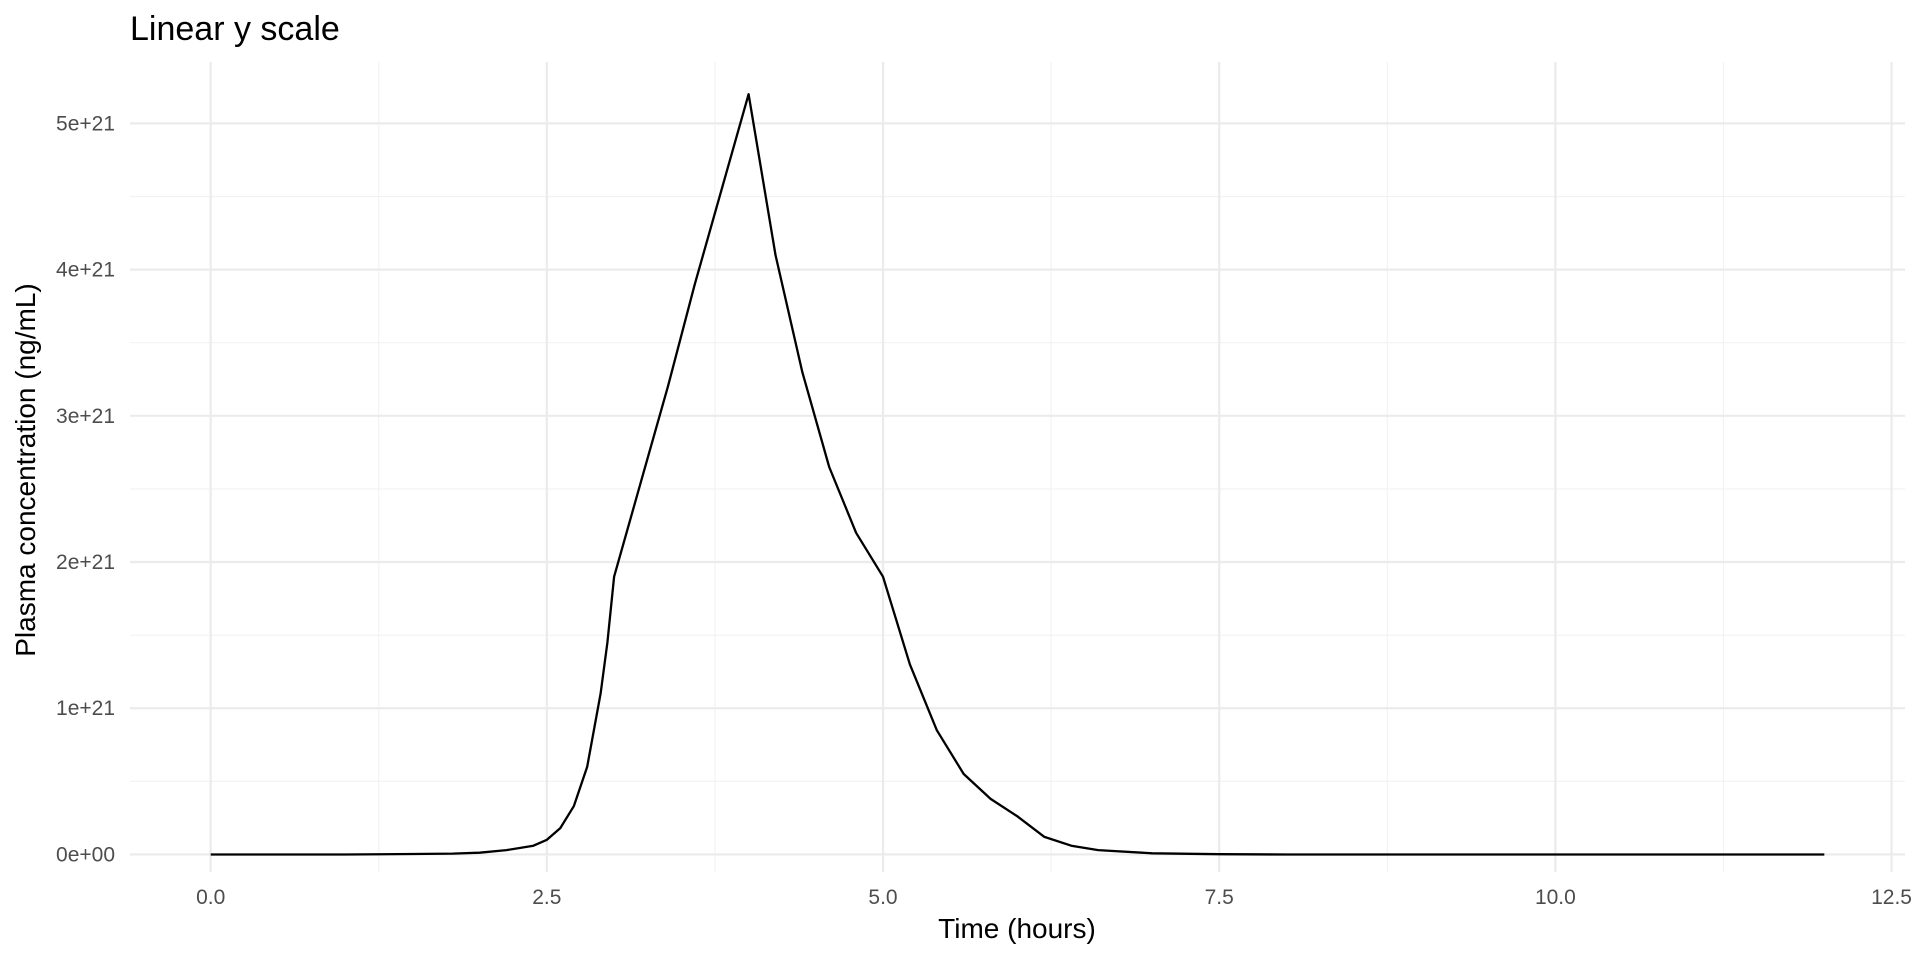 The height and width of the screenshot is (960, 1920). What do you see at coordinates (210, 897) in the screenshot?
I see `x-tick-label: 0.0` at bounding box center [210, 897].